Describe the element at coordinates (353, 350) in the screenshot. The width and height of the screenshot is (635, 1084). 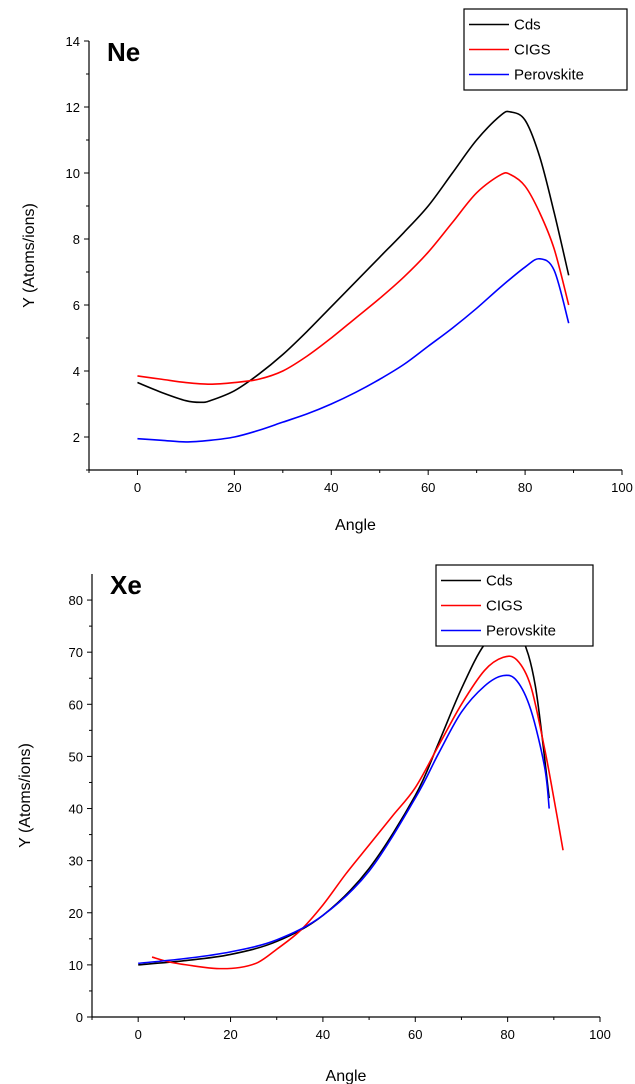
I see `ne-series-line-perovskite` at that location.